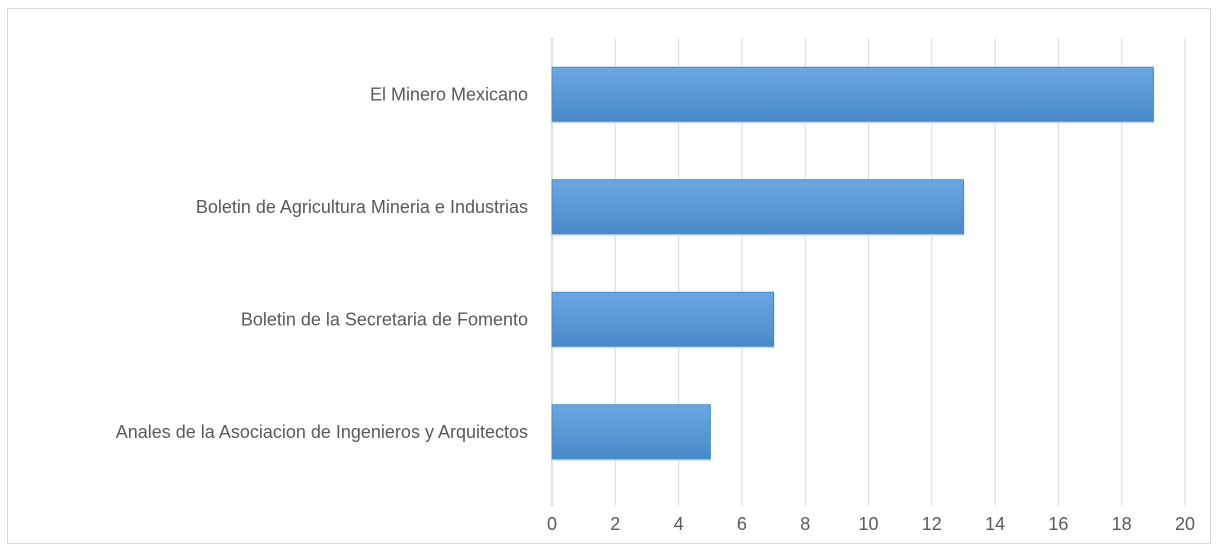 The image size is (1217, 548). I want to click on category-label: Boletin de la Secretaria de Fomento, so click(384, 319).